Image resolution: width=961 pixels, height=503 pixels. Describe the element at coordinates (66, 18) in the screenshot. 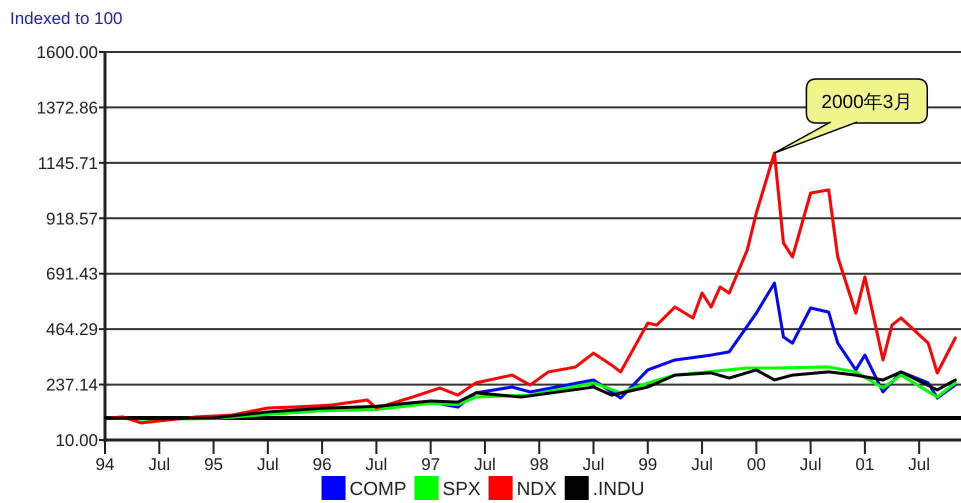

I see `y-axis-title: Indexed to 100` at that location.